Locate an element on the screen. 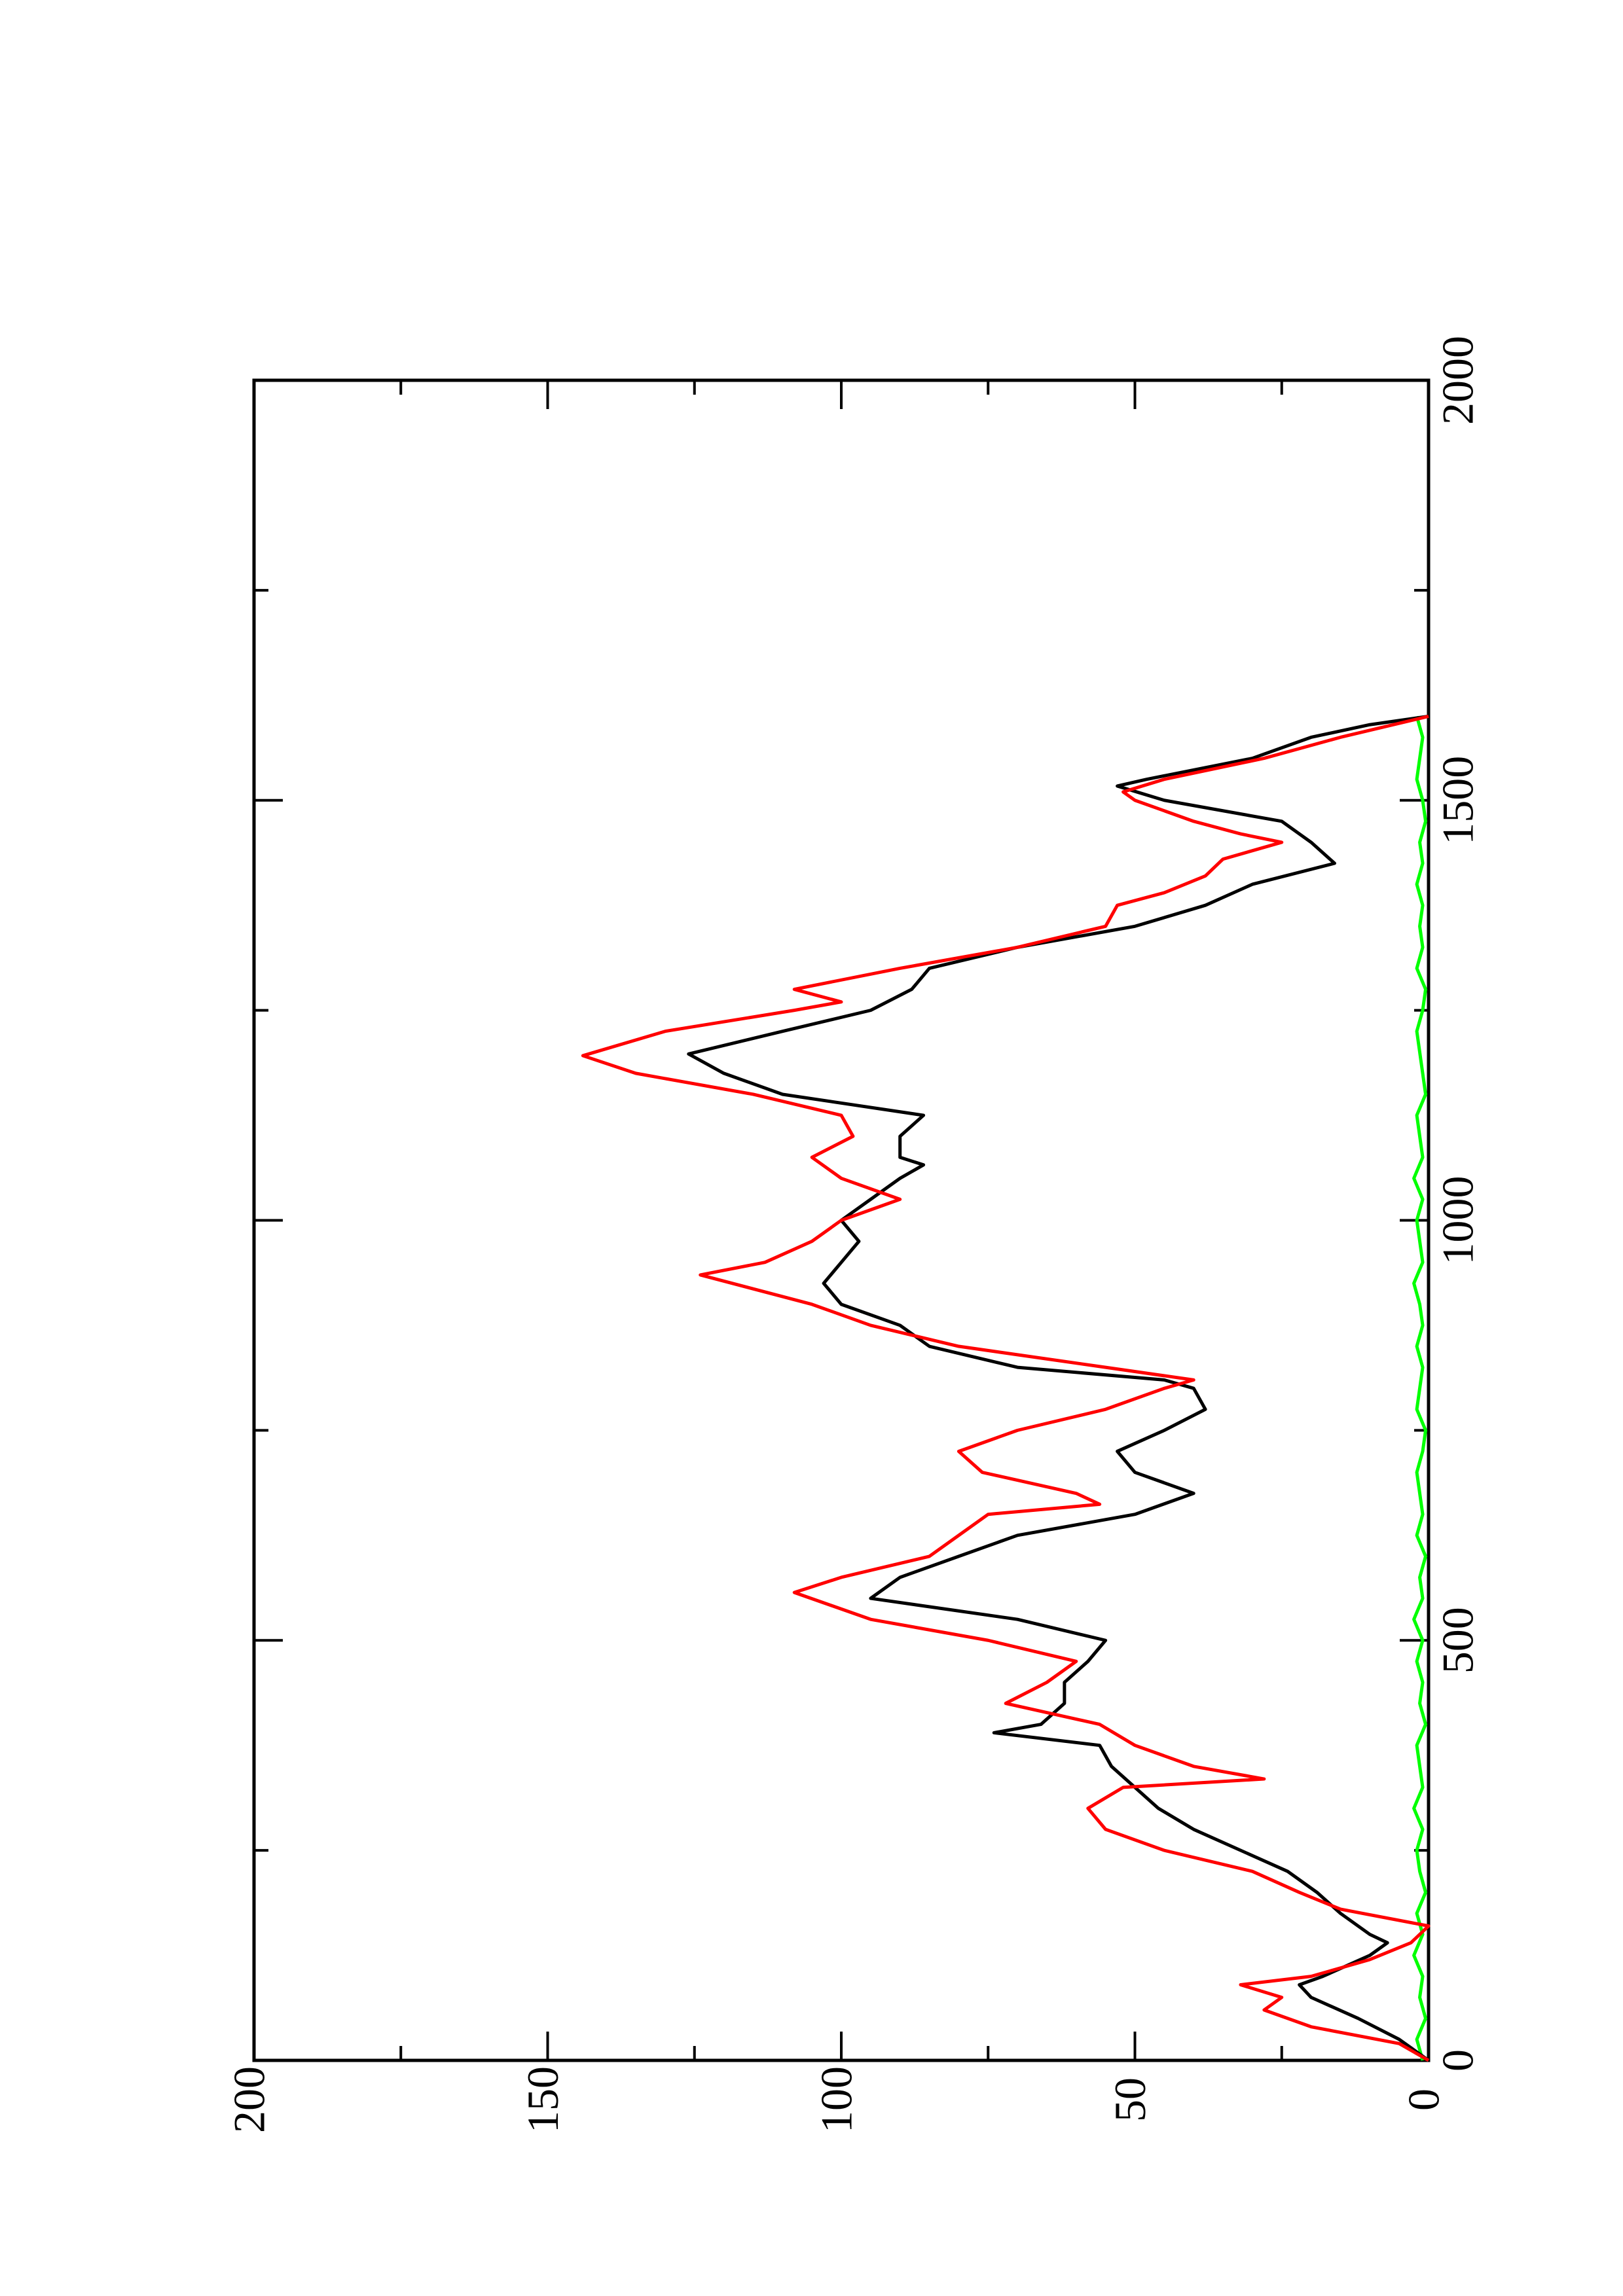 The image size is (1623, 2296). x-tick-label: 1000 is located at coordinates (1458, 1220).